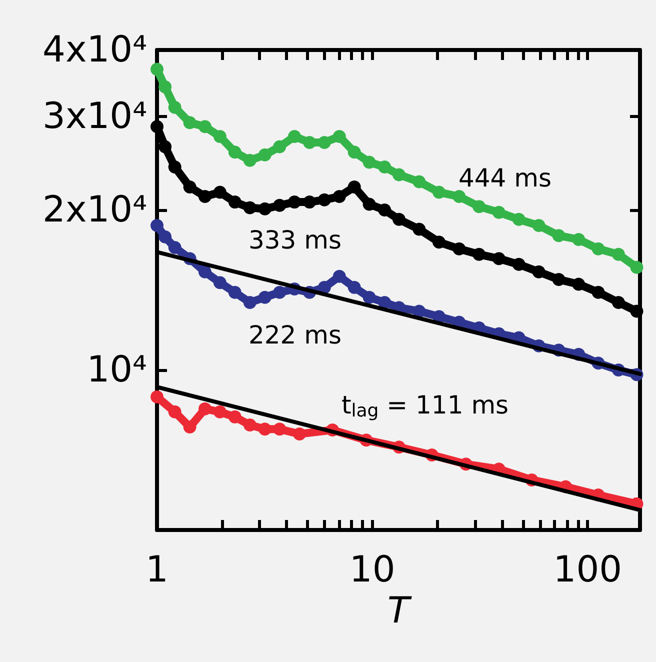 The width and height of the screenshot is (656, 662). Describe the element at coordinates (295, 240) in the screenshot. I see `annotation: 333 ms` at that location.